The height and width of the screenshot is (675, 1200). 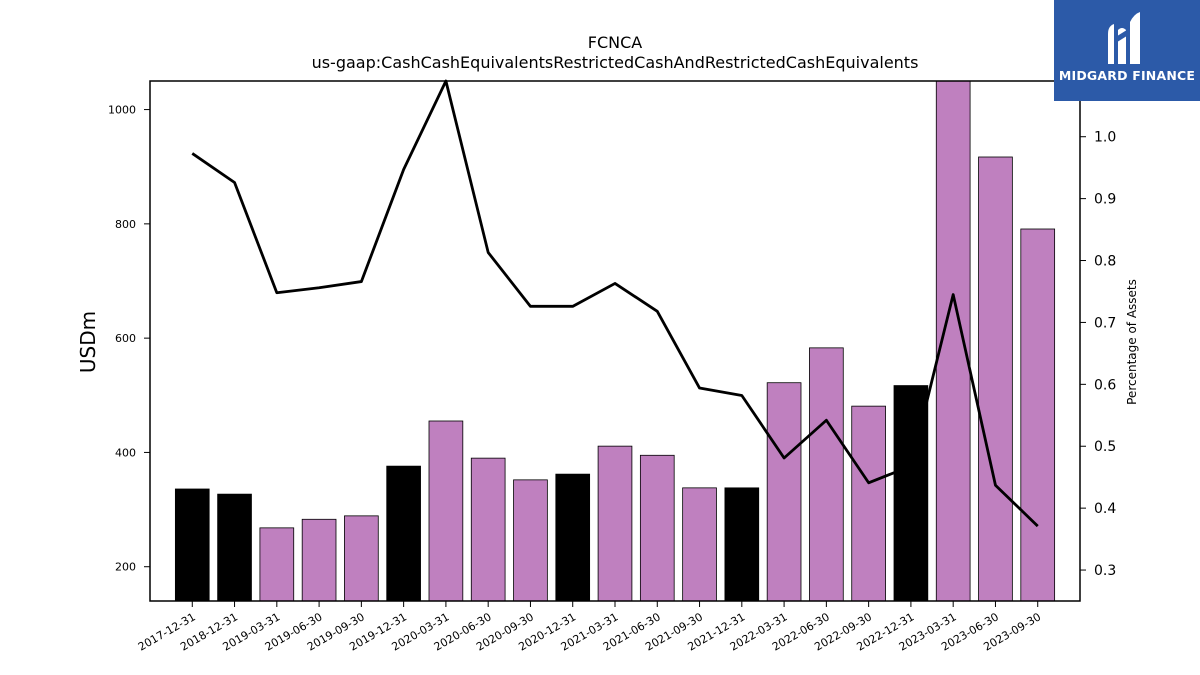 What do you see at coordinates (1105, 385) in the screenshot?
I see `y2-tick-label: 0.6` at bounding box center [1105, 385].